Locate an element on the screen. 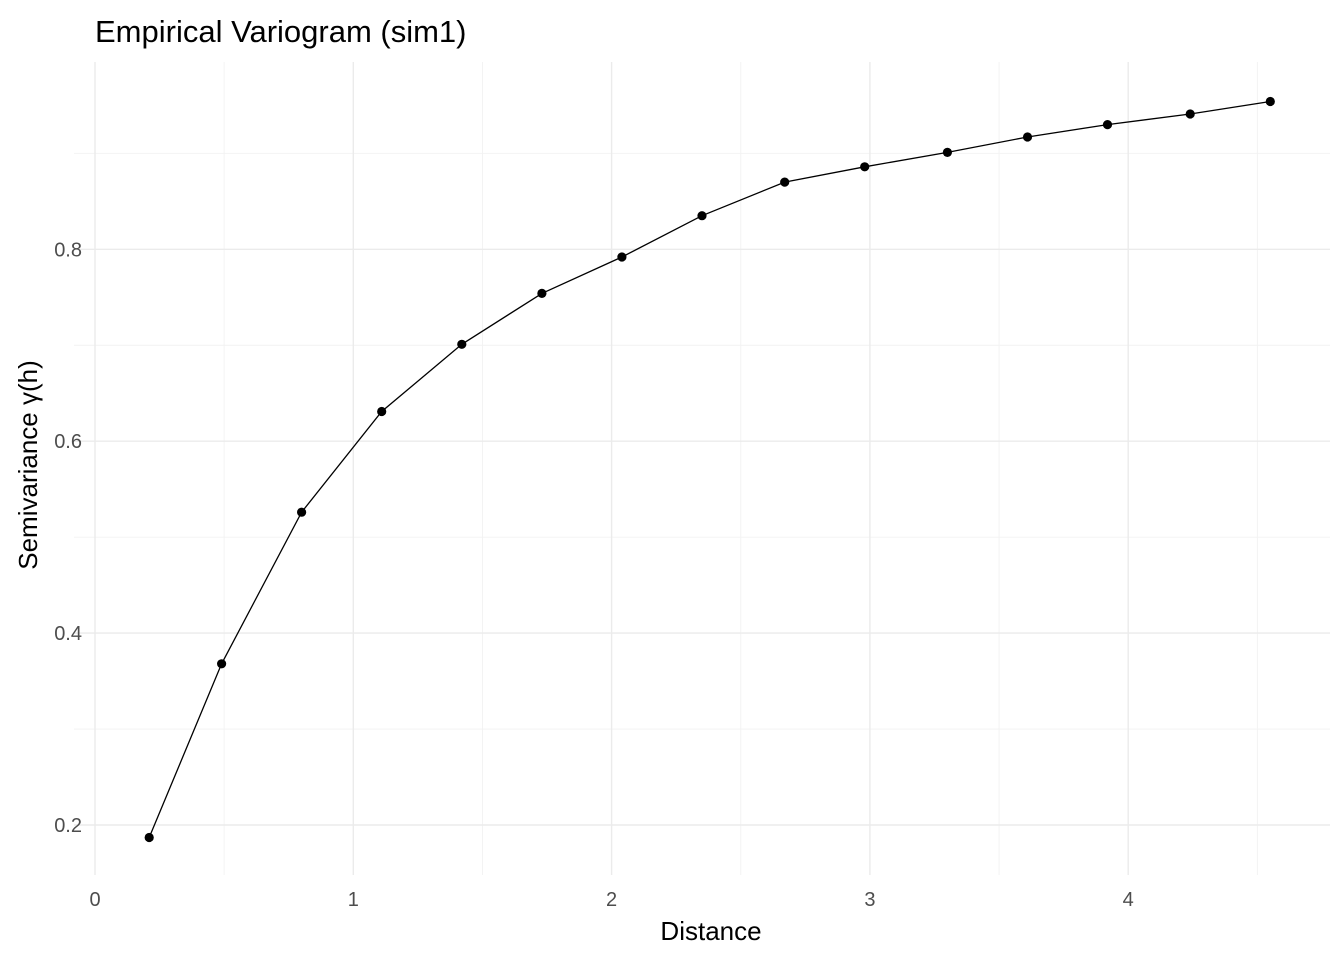  x-axis-title: Distance is located at coordinates (710, 931).